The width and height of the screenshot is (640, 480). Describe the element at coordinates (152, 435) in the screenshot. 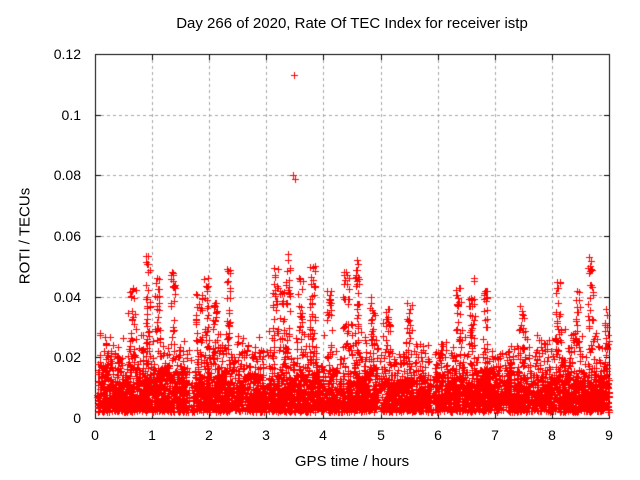

I see `x-tick-label-1: 1` at that location.